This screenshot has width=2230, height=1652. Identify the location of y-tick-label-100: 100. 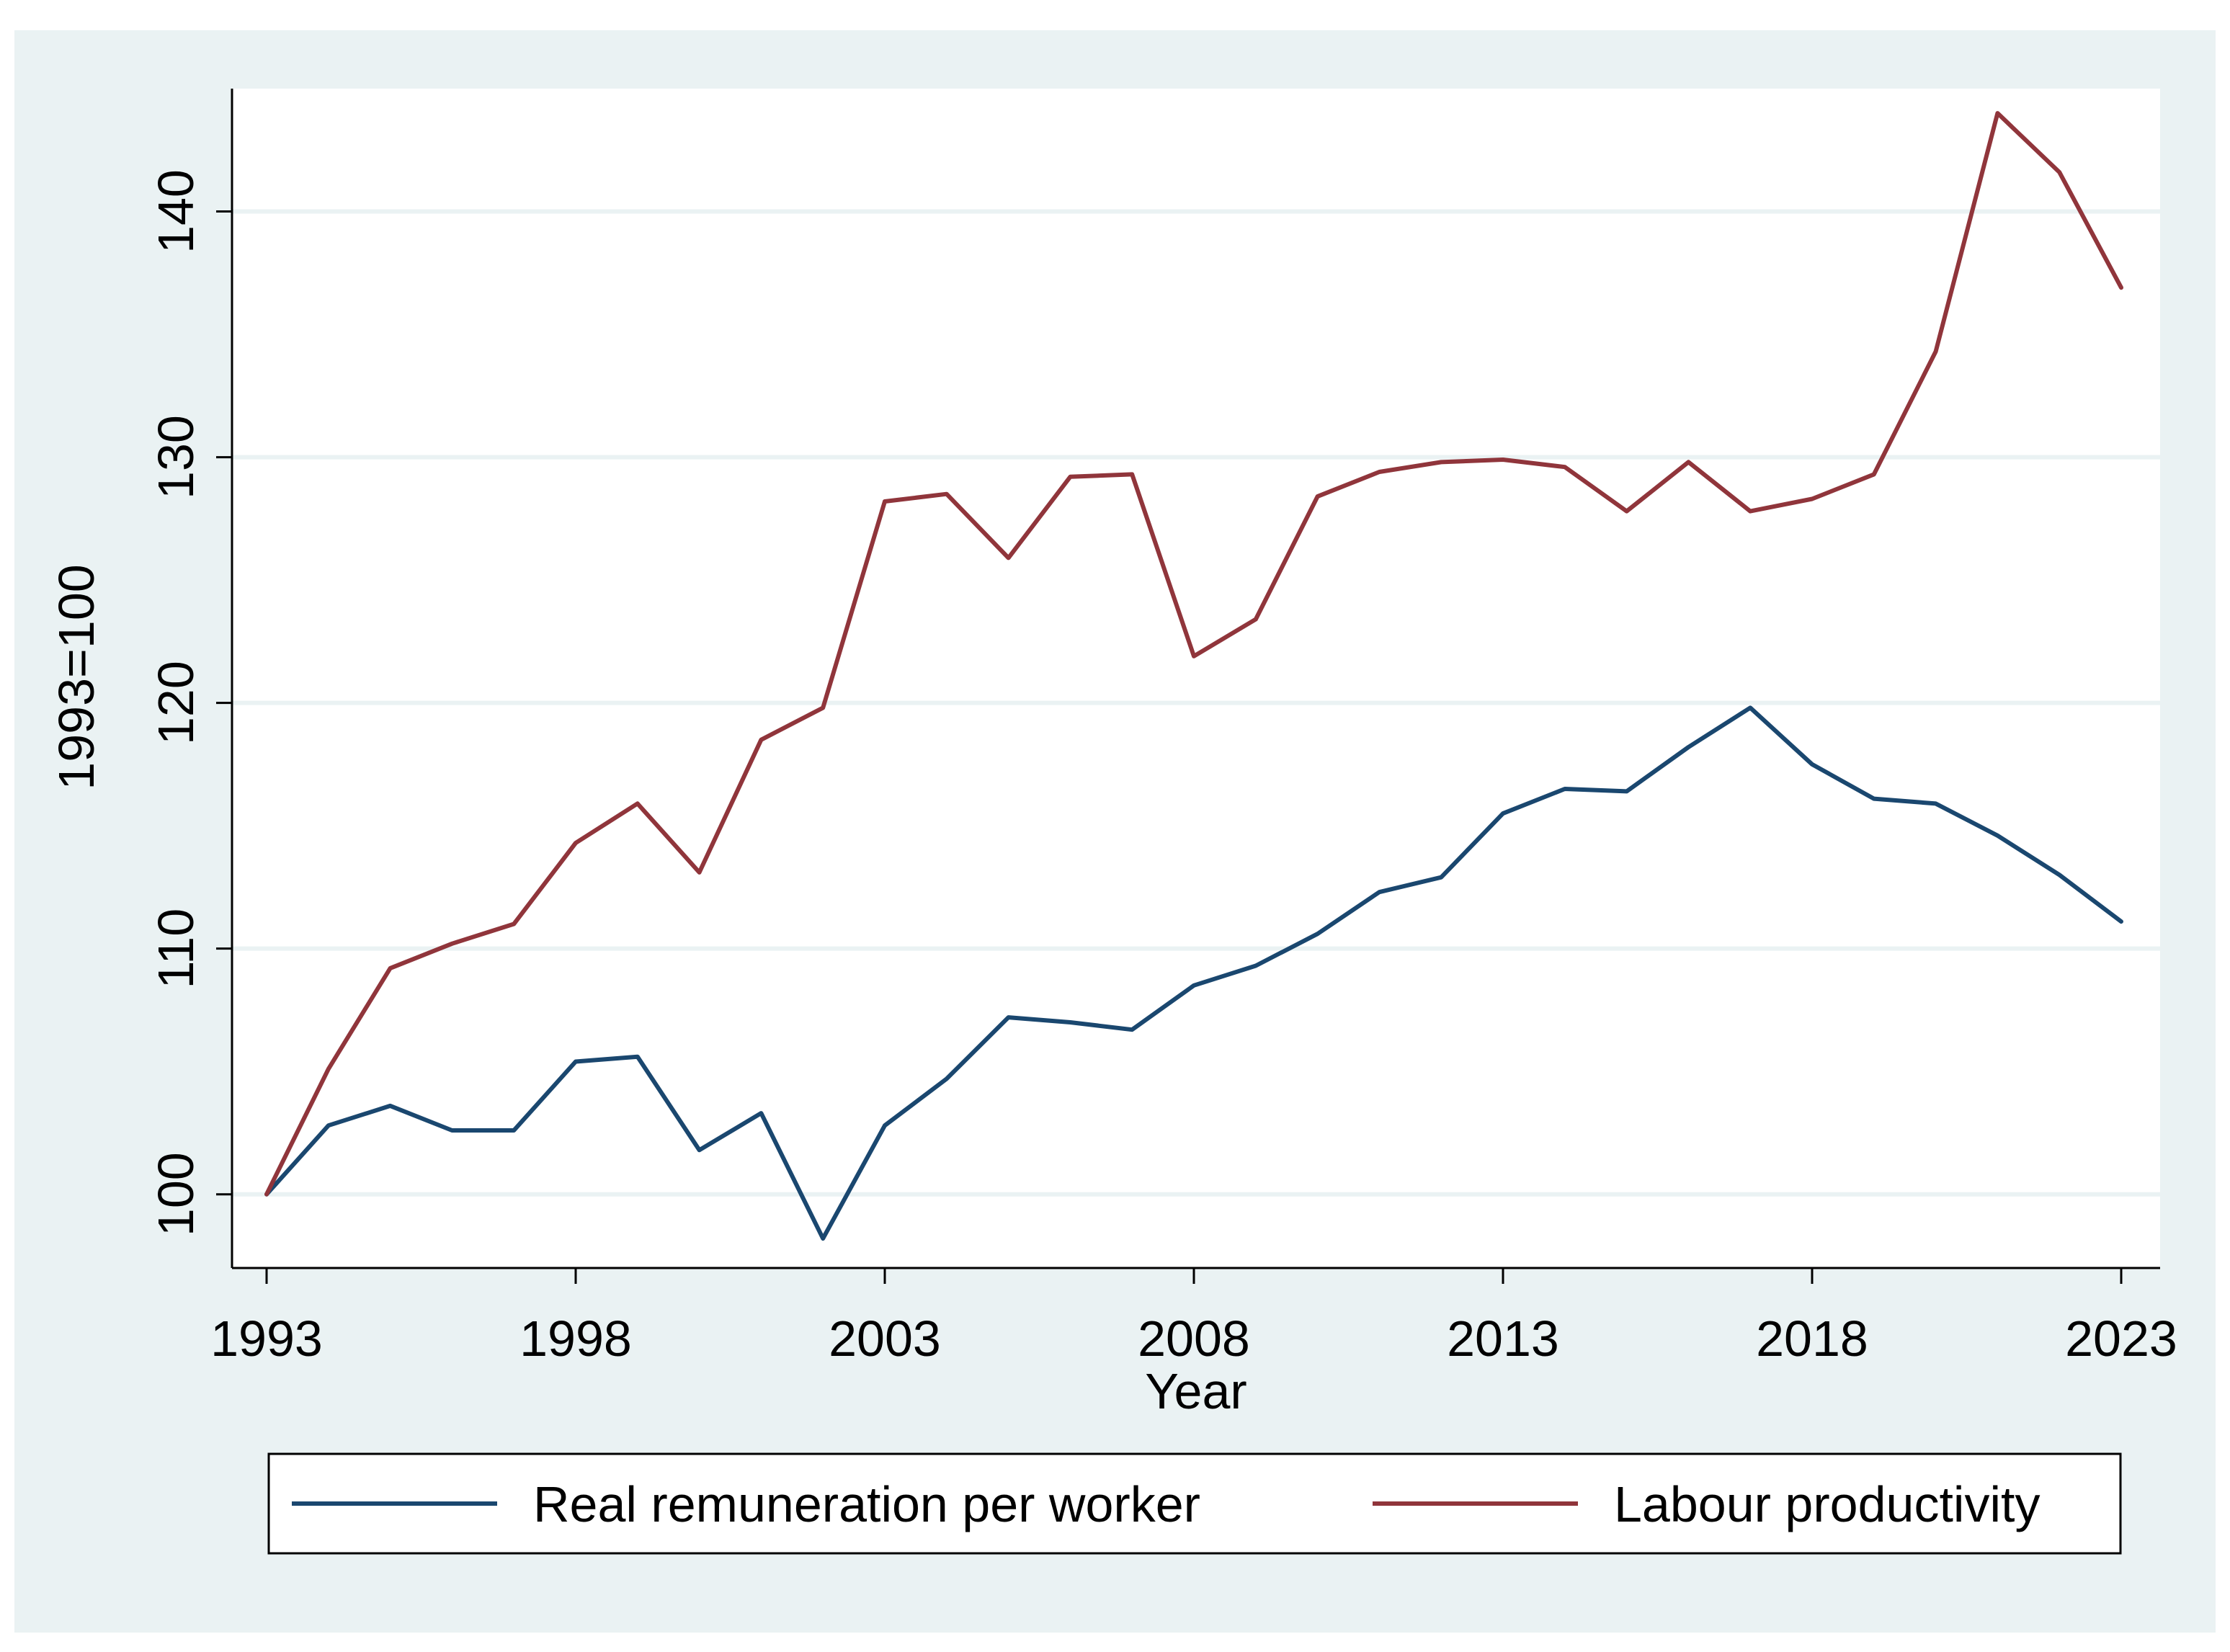
(176, 1194).